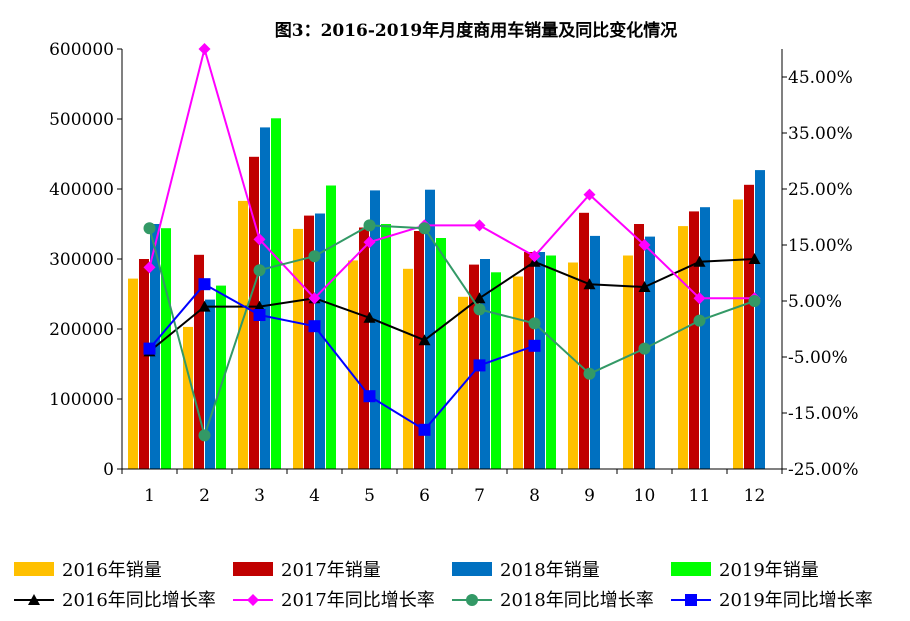  Describe the element at coordinates (823, 470) in the screenshot. I see `y-right-tick-label: -25.00%` at that location.